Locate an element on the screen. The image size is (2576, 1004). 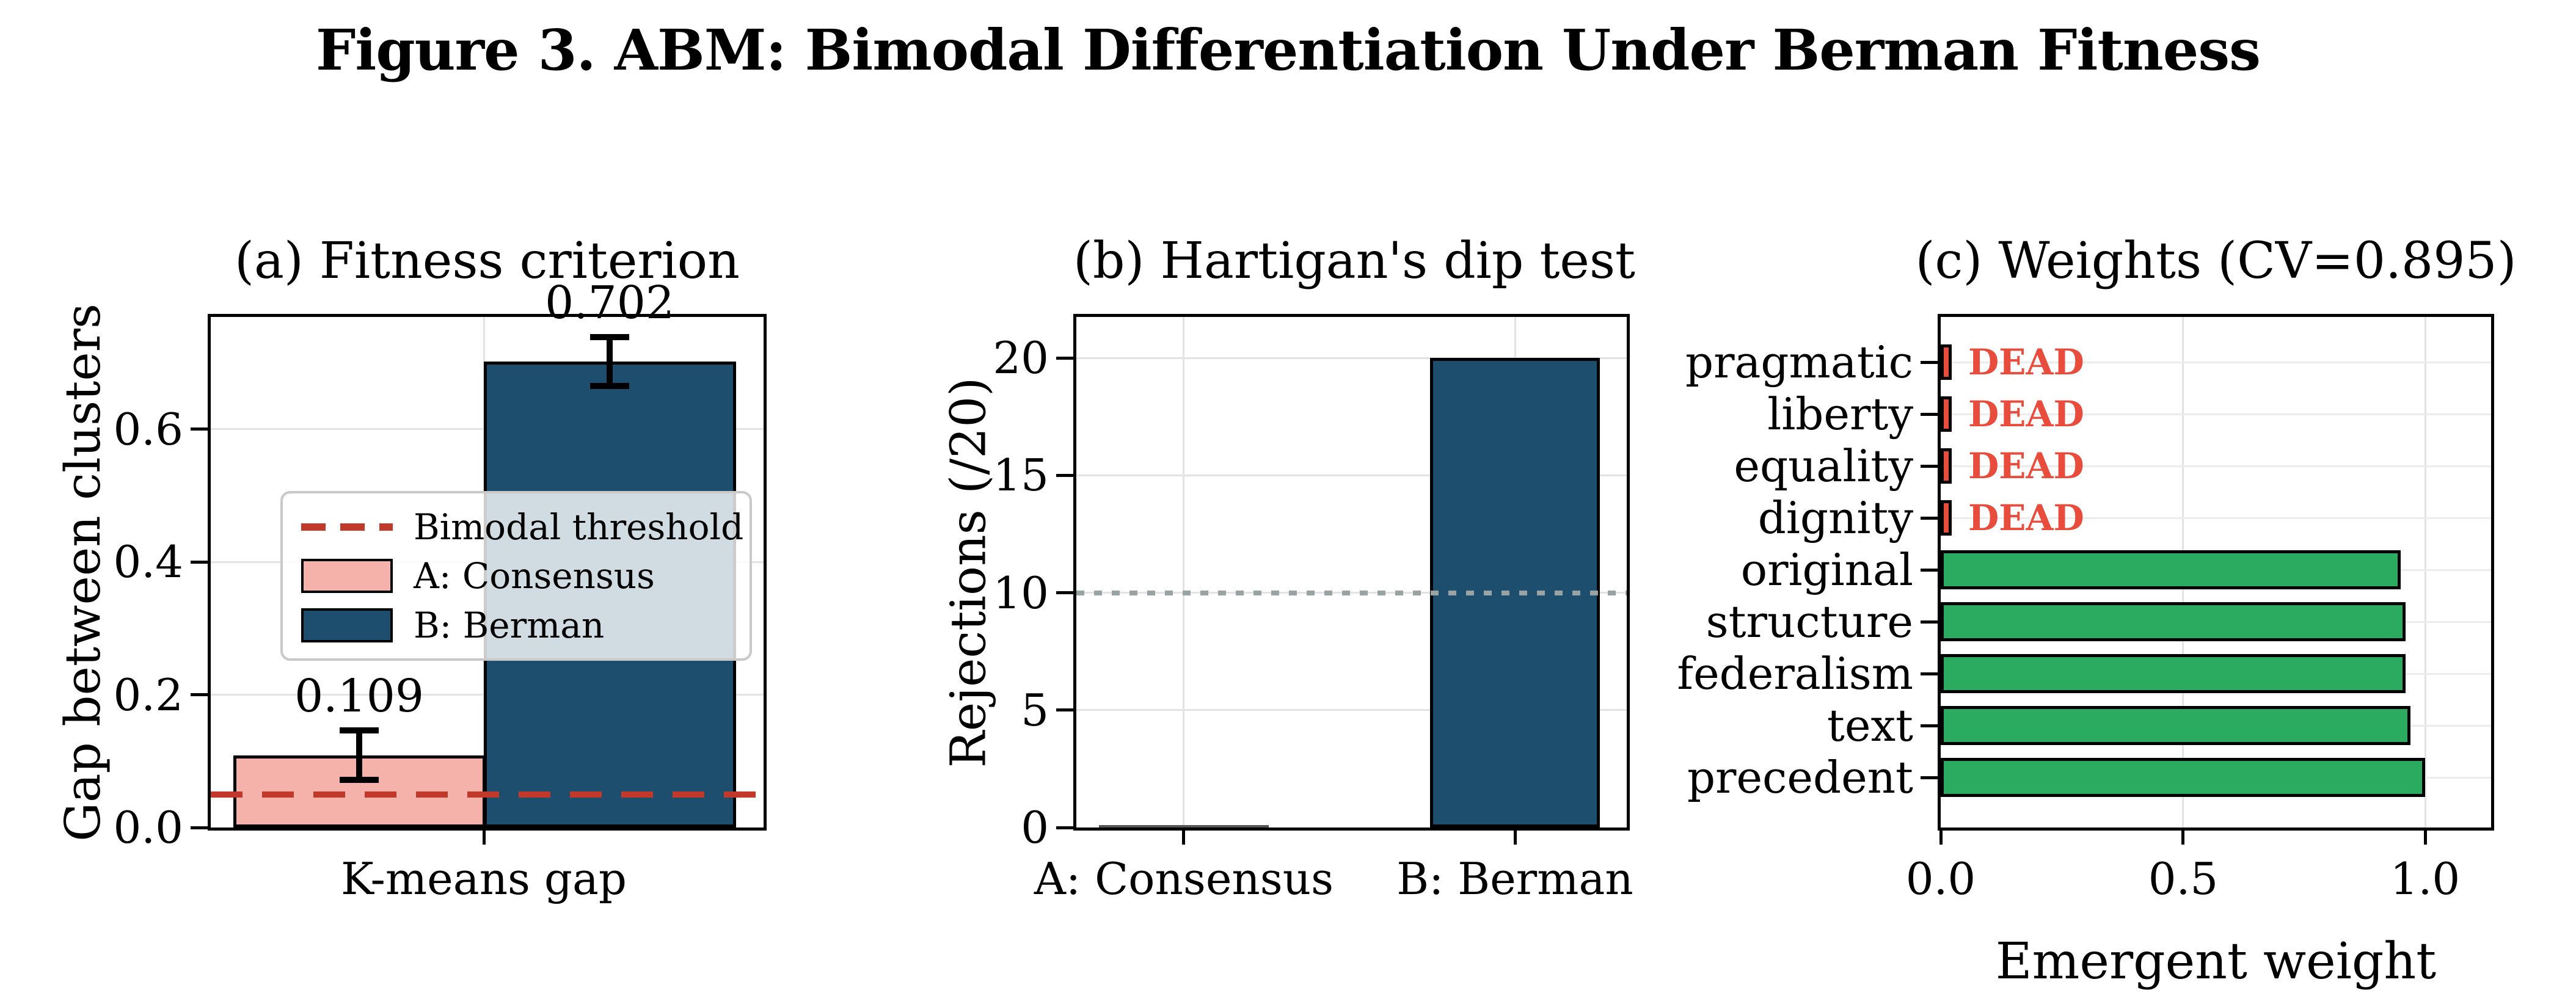
x-tick-label: 1.0 is located at coordinates (2425, 878).